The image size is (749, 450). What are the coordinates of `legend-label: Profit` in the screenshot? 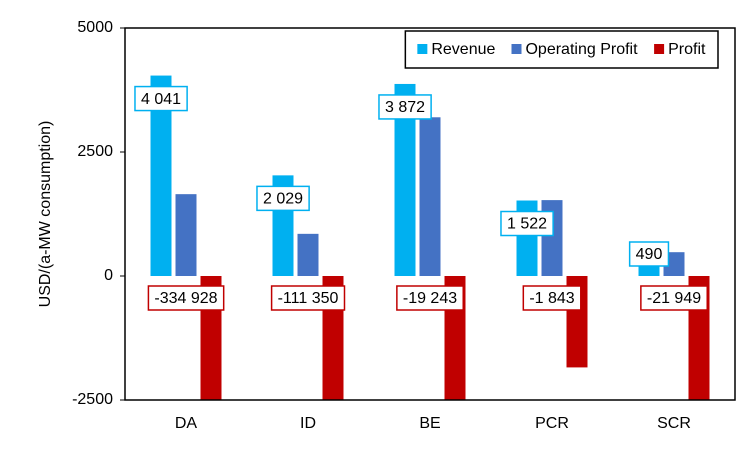 It's located at (687, 49).